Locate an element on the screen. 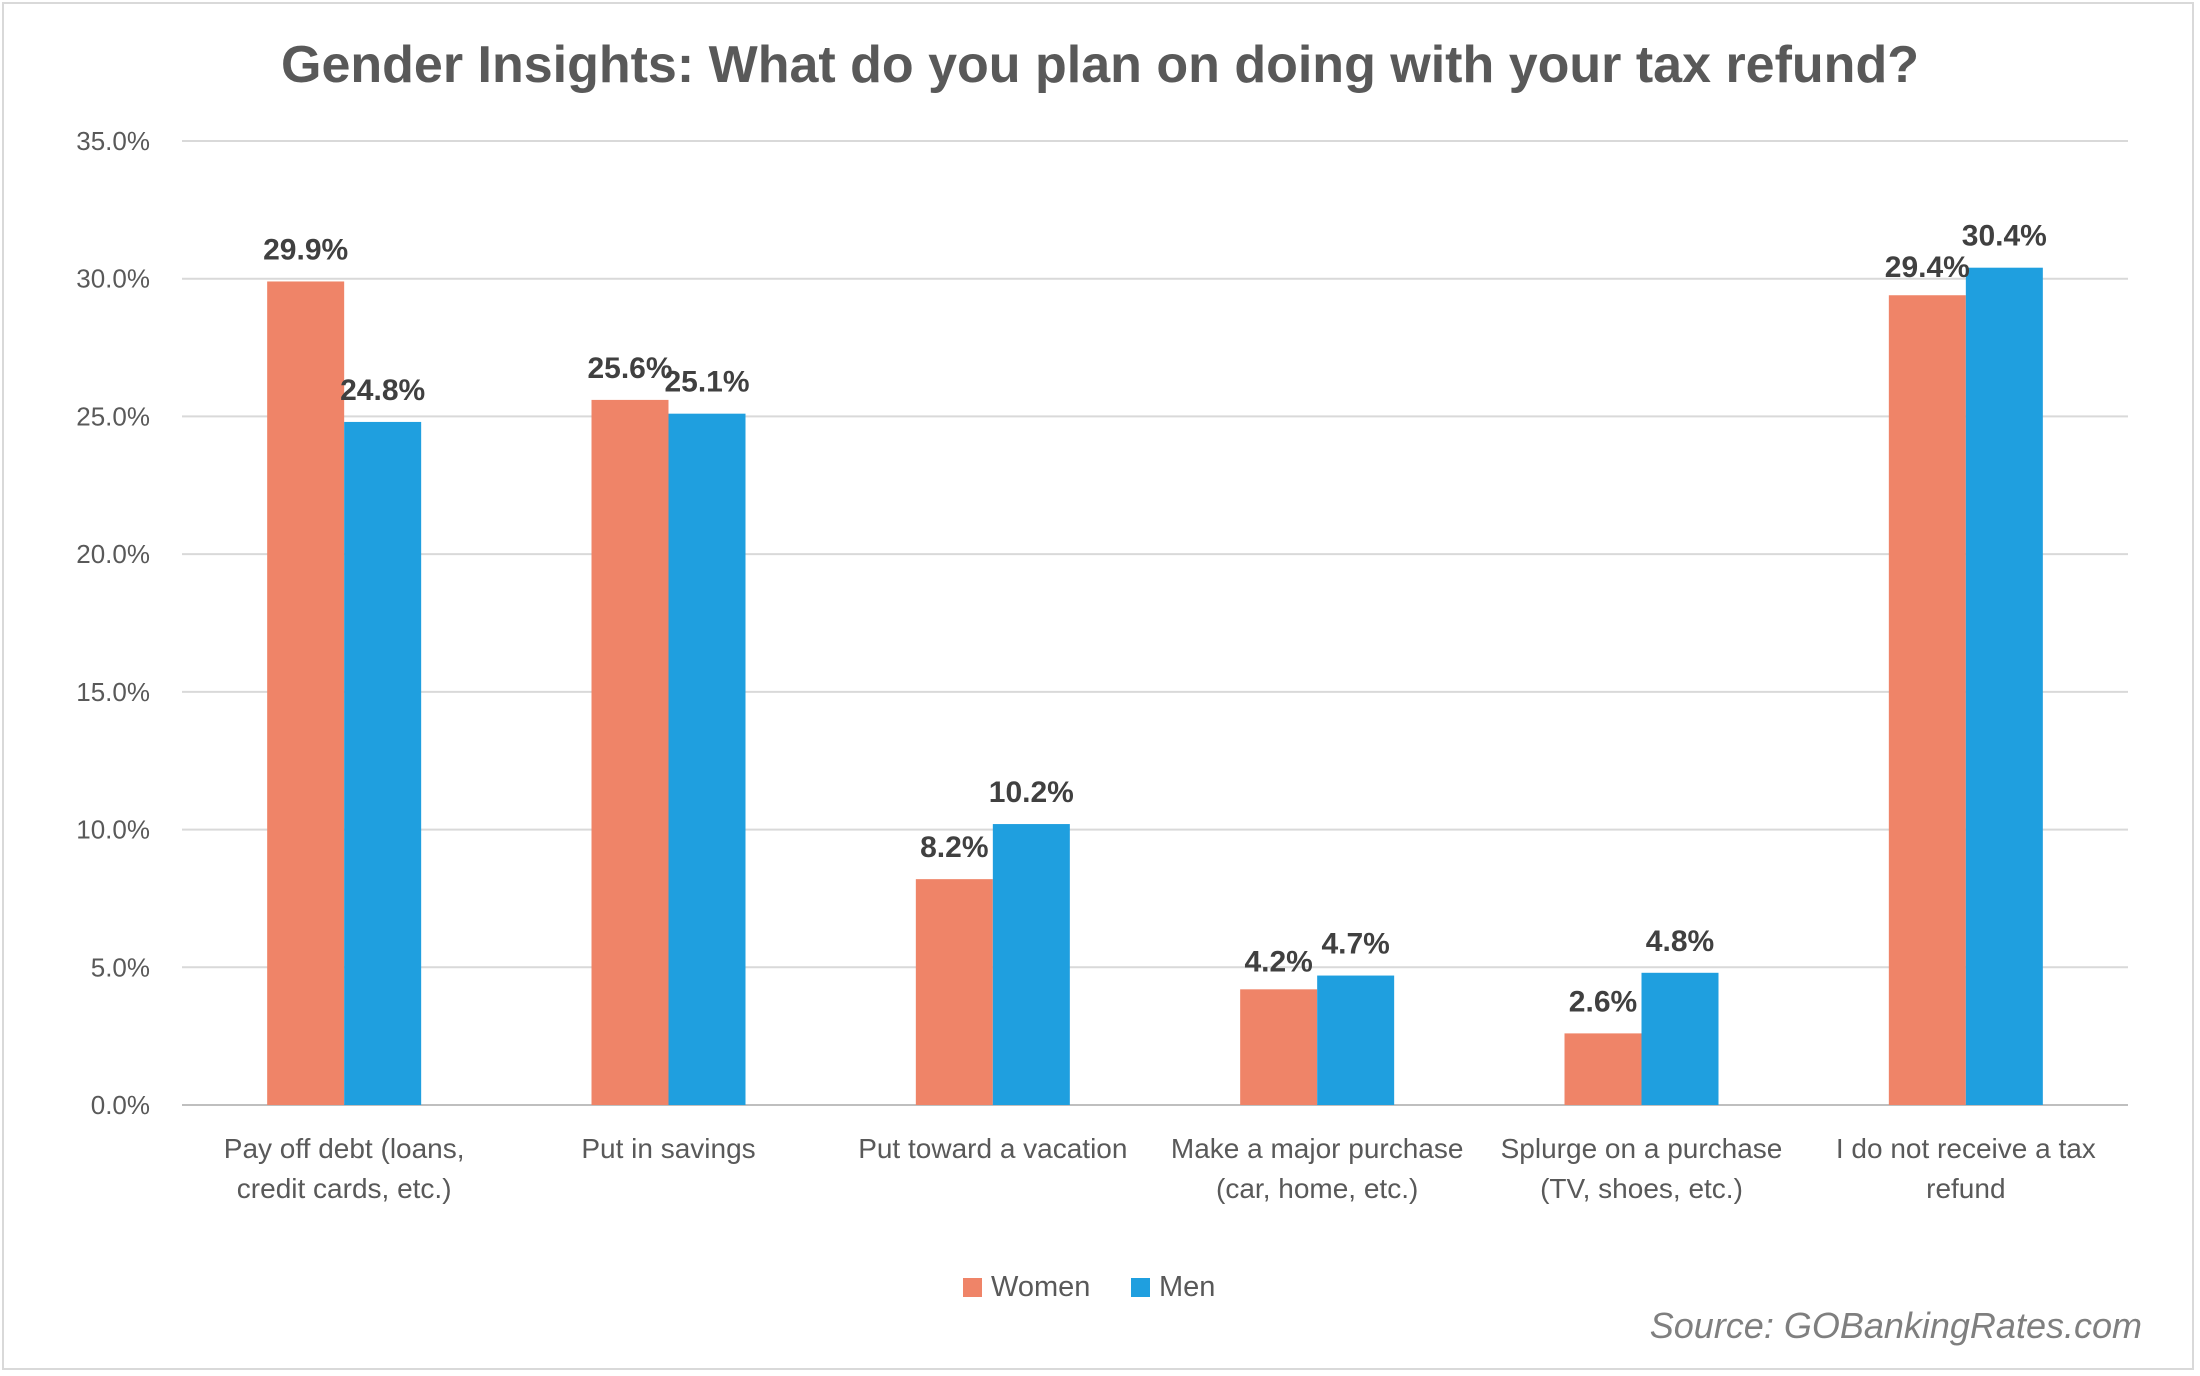  x-tick-label: Pay off debt (loans, is located at coordinates (344, 1148).